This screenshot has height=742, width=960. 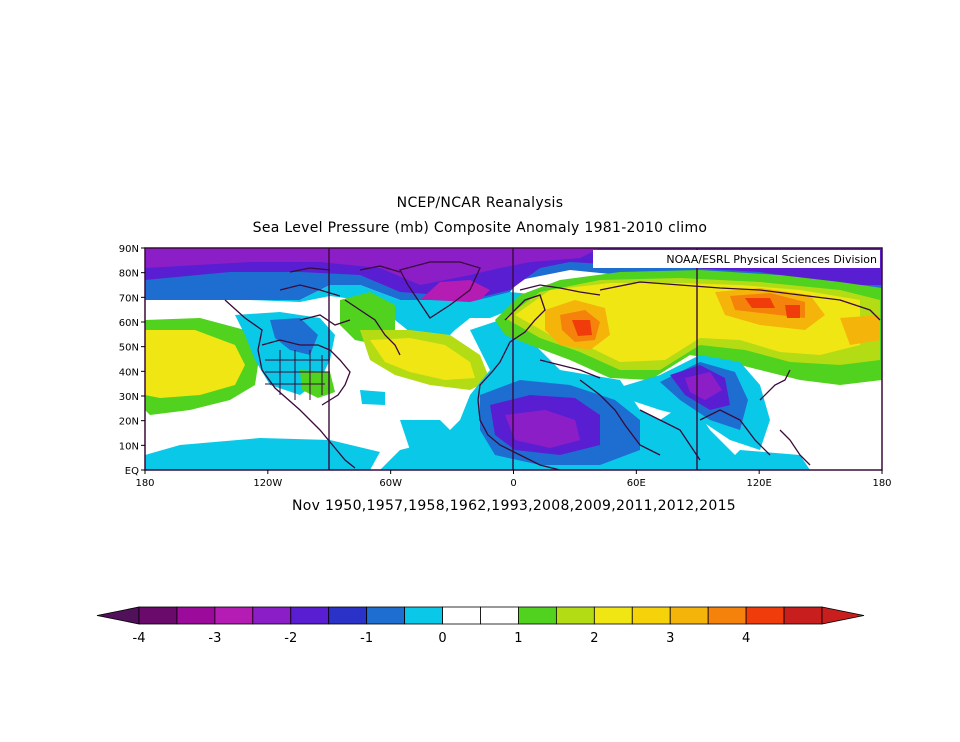 What do you see at coordinates (129, 348) in the screenshot?
I see `lat-label: 50N` at bounding box center [129, 348].